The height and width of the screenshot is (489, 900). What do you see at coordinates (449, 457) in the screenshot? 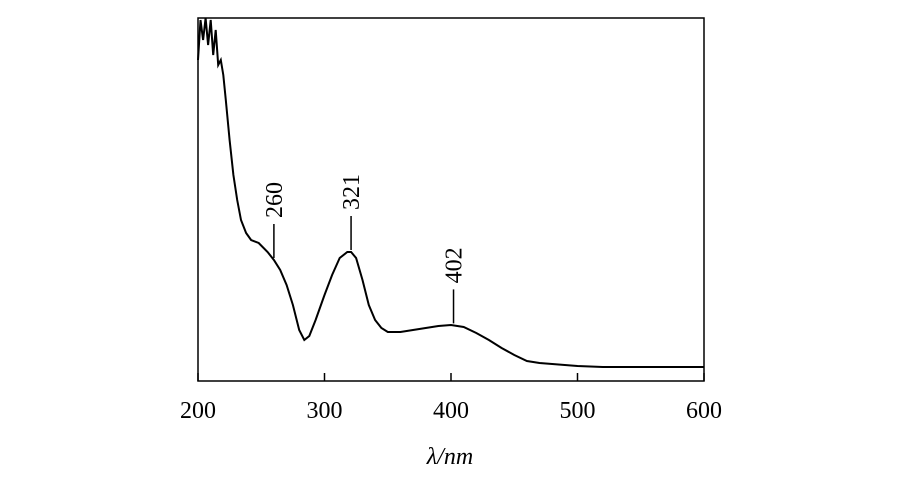
I see `x-axis-title: λ/nm` at bounding box center [449, 457].